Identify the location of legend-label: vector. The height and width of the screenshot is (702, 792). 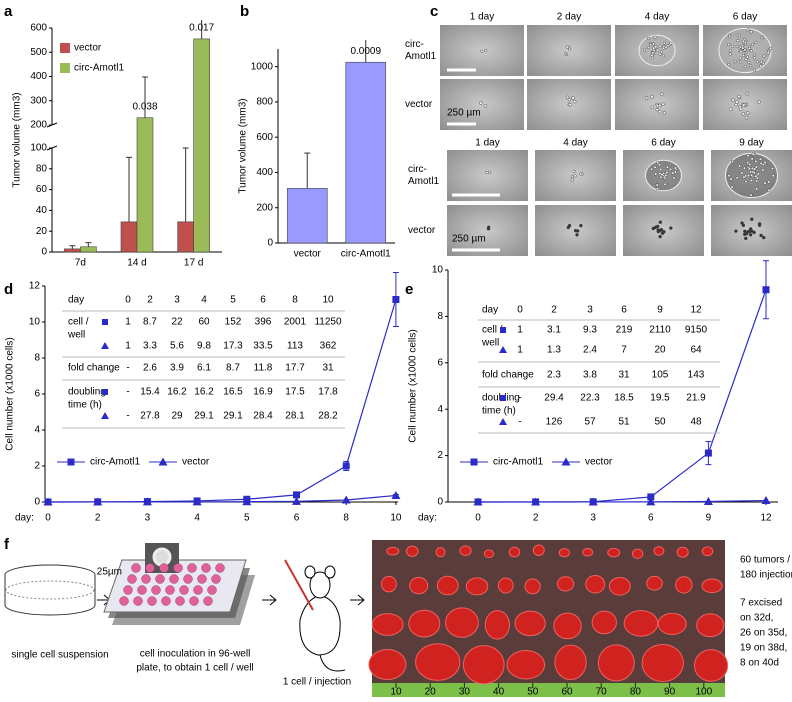
(599, 462).